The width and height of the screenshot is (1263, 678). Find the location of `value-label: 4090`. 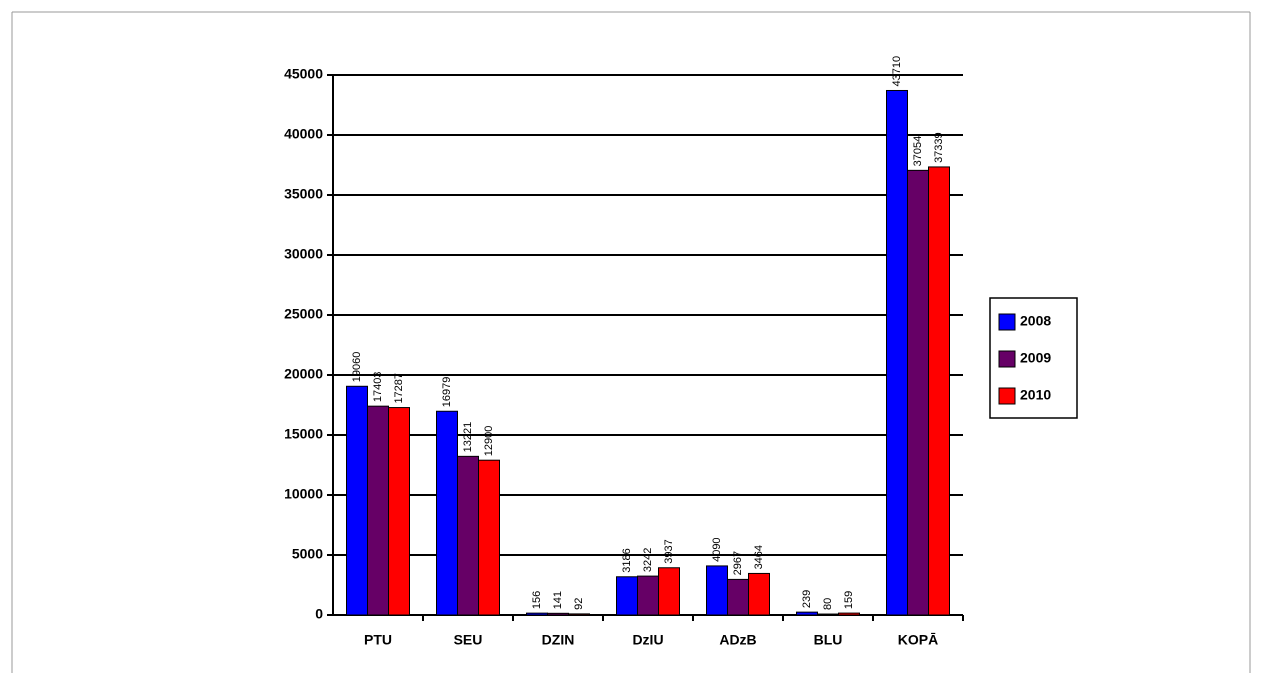

value-label: 4090 is located at coordinates (717, 549).